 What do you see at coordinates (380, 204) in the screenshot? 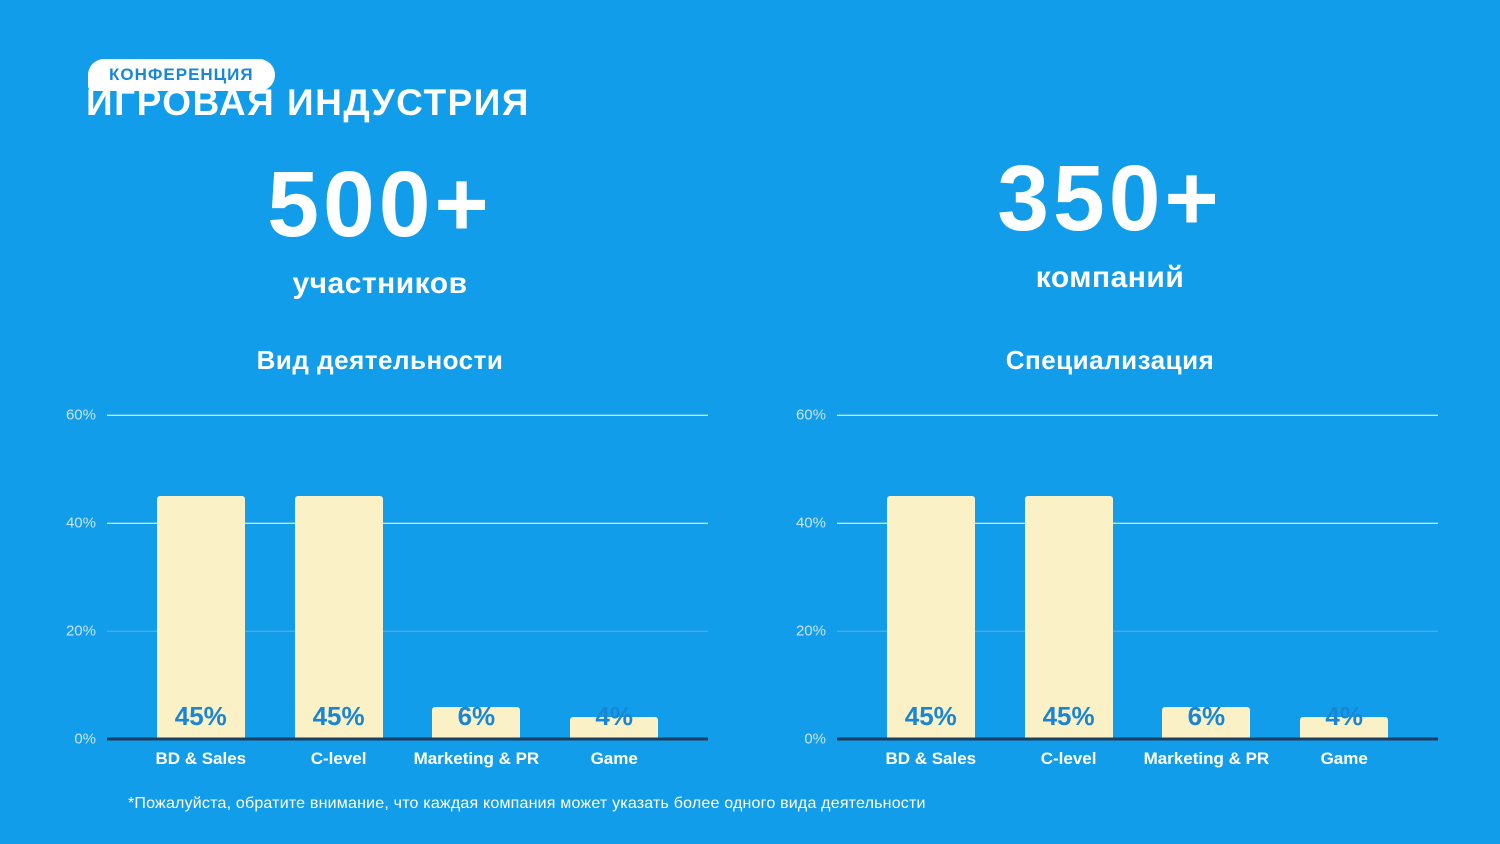
I see `participants-count: 500+` at bounding box center [380, 204].